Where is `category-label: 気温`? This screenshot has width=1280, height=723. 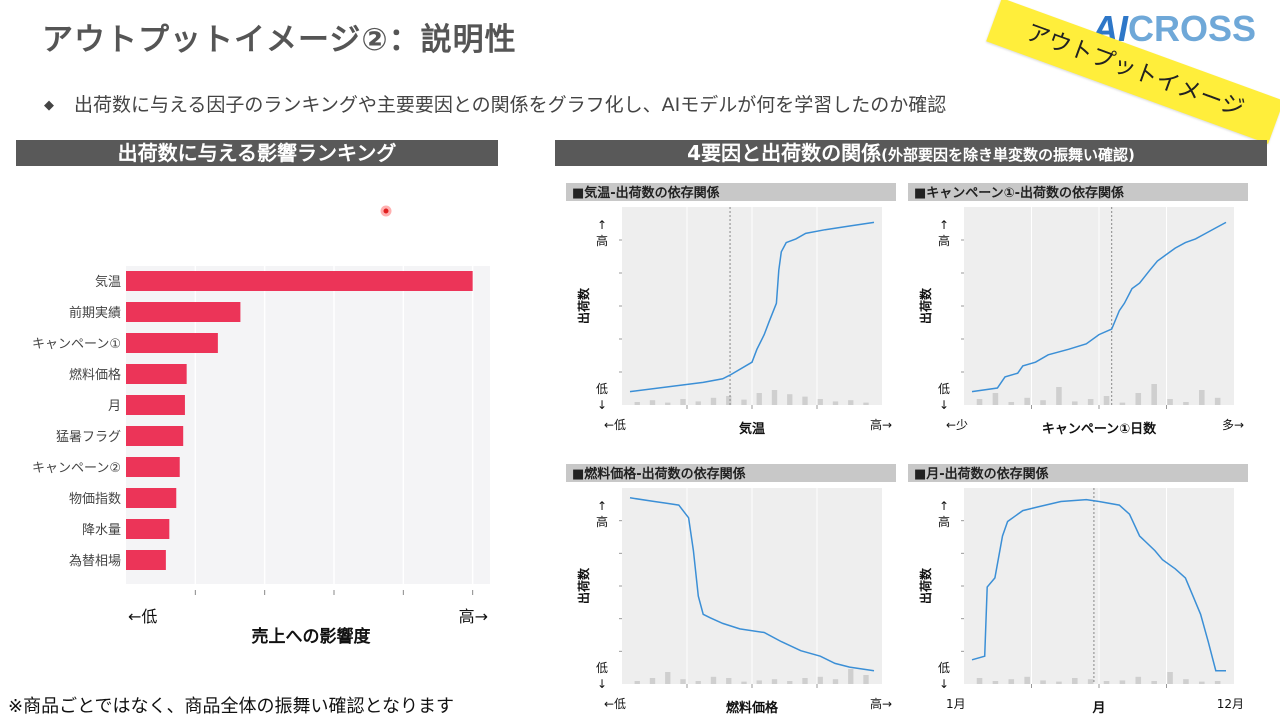
category-label: 気温 is located at coordinates (108, 282).